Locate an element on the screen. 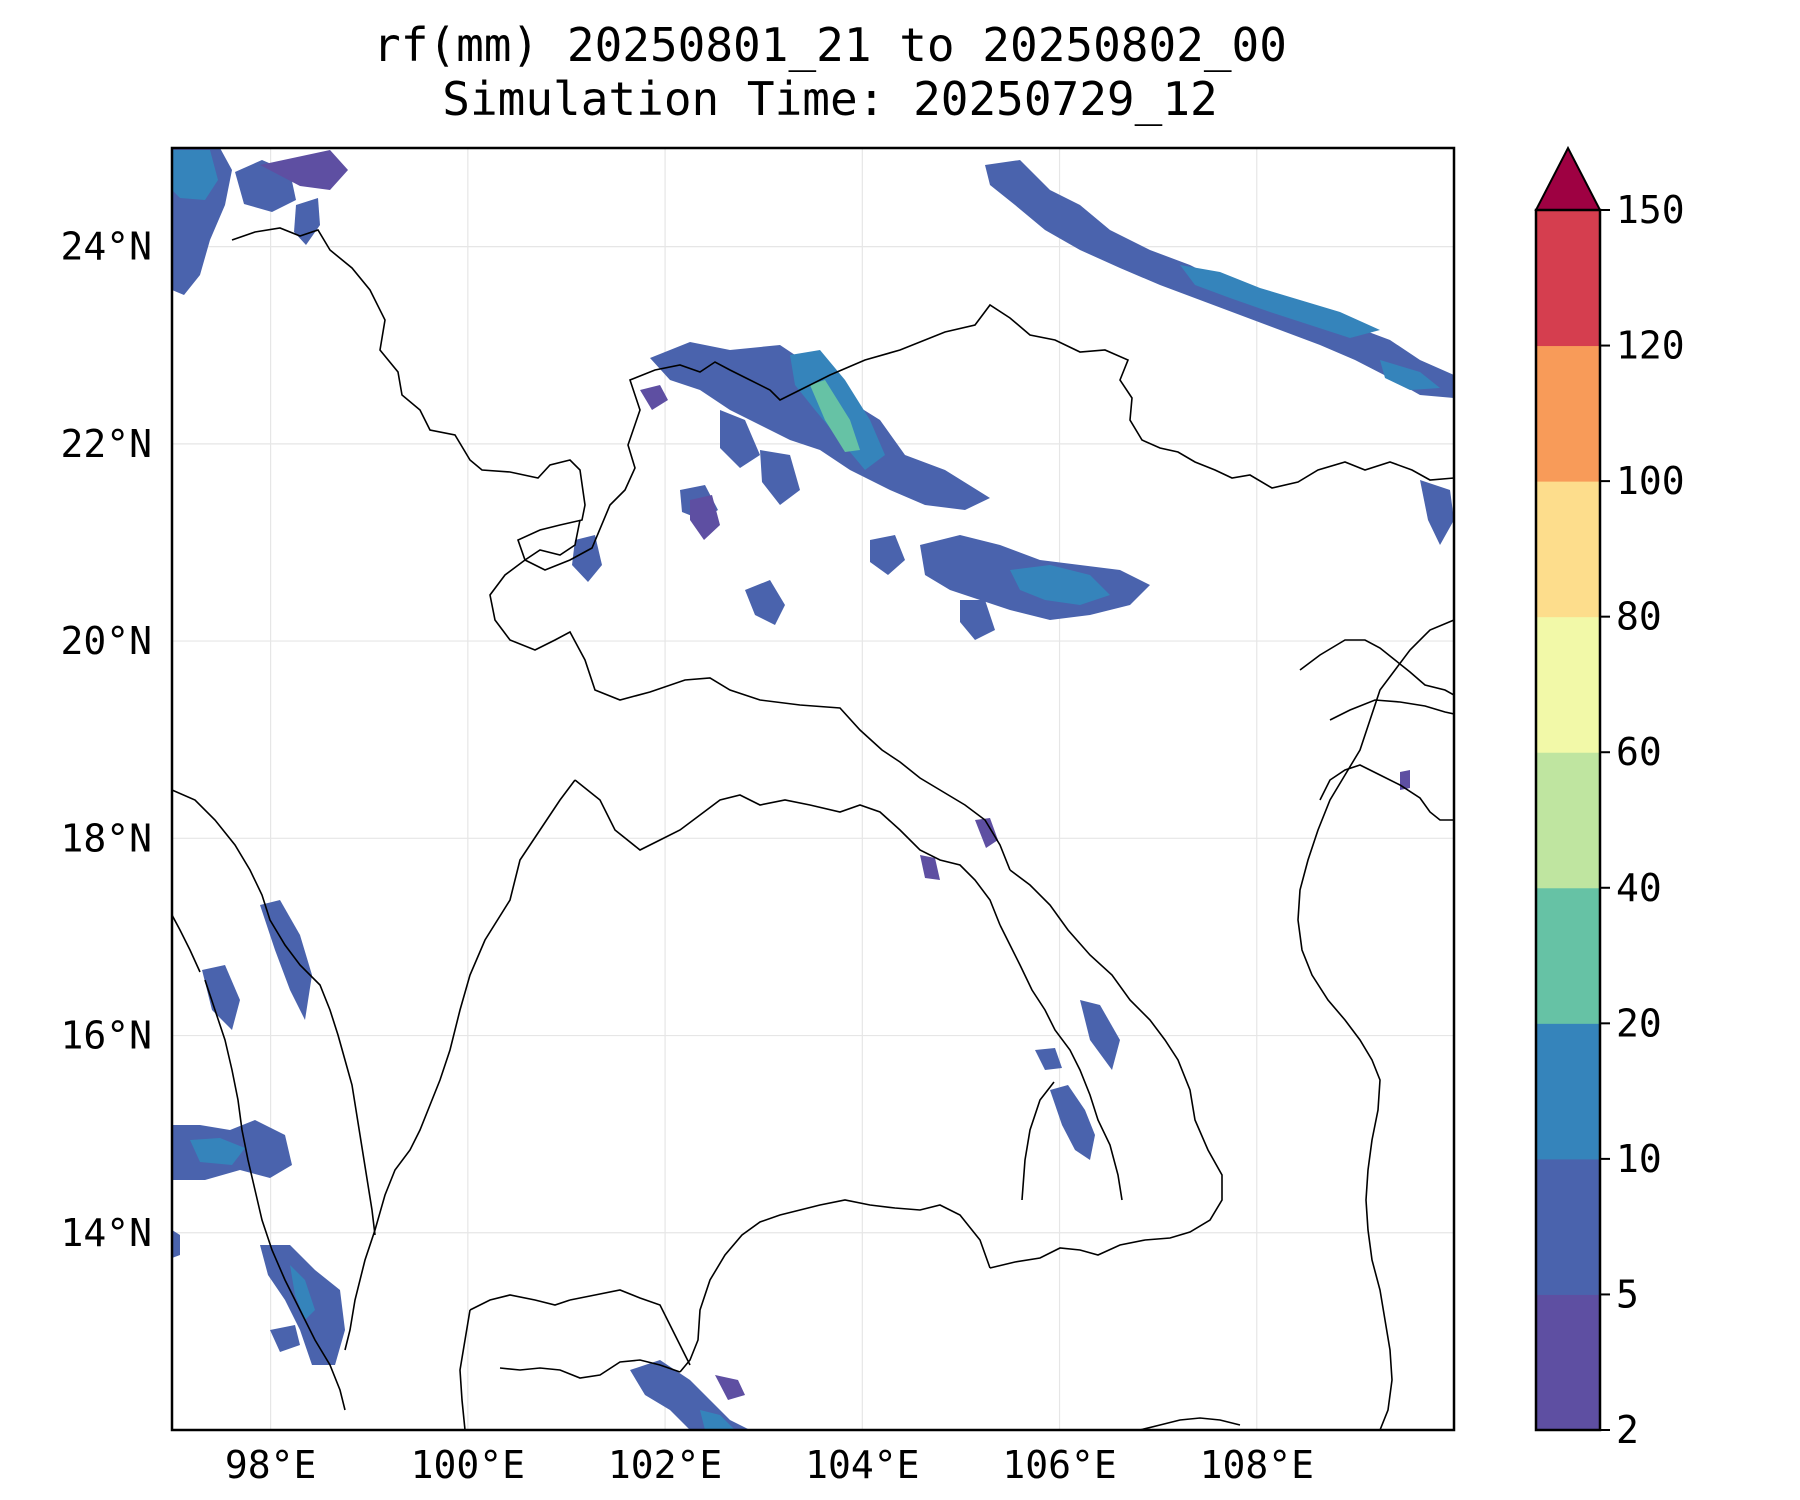 This screenshot has width=1800, height=1500. x-tick-label: 100°E is located at coordinates (468, 1465).